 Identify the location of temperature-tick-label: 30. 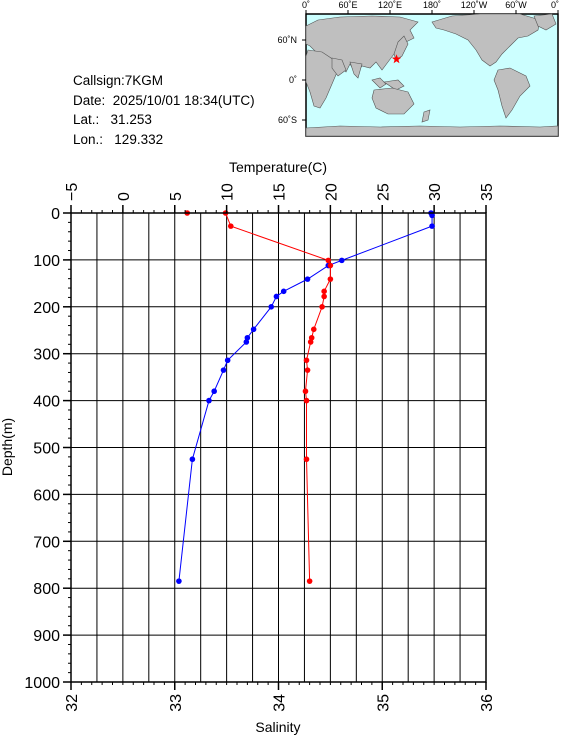
(435, 192).